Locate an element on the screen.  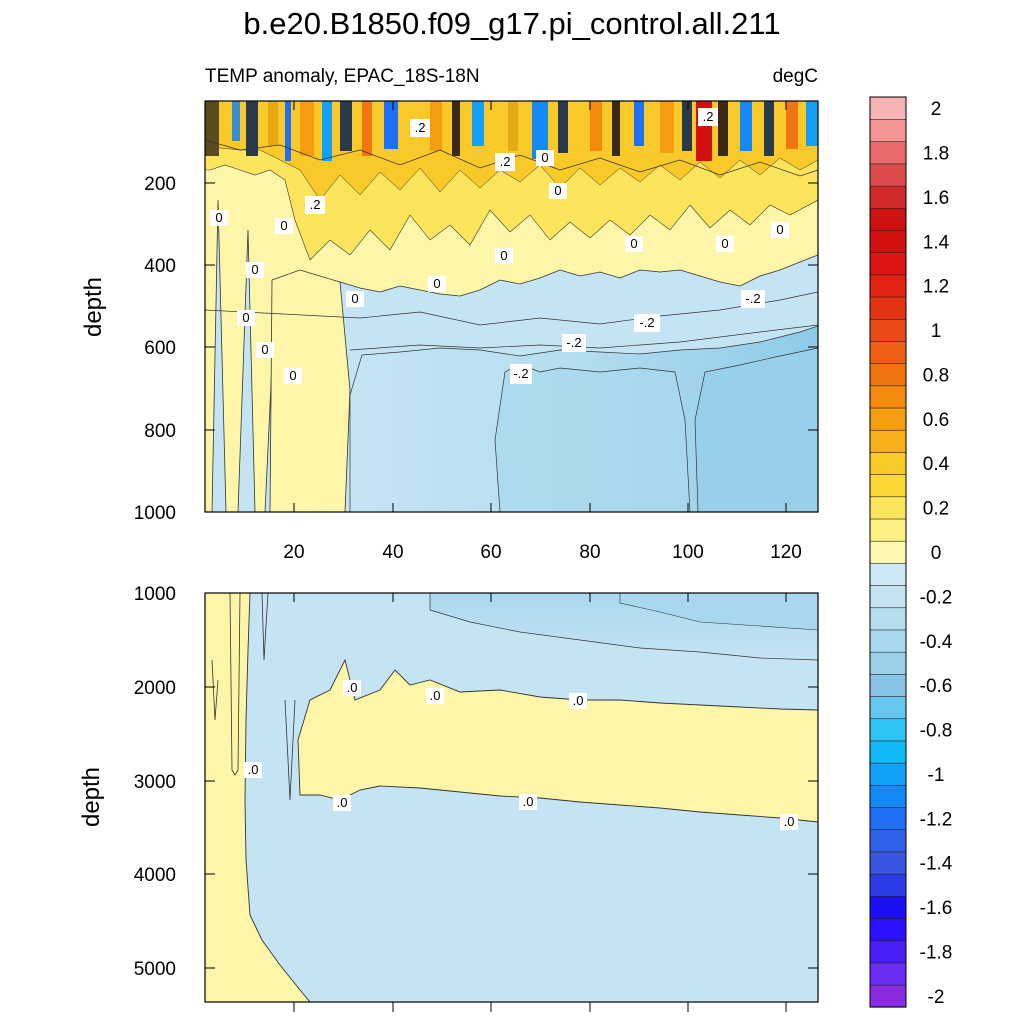
lower-y-tick-3000: 3000 is located at coordinates (155, 782).